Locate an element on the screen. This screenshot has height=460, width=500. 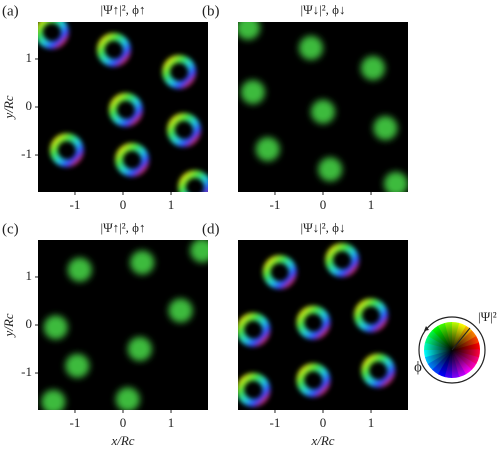
panel-label: (c) is located at coordinates (10, 229).